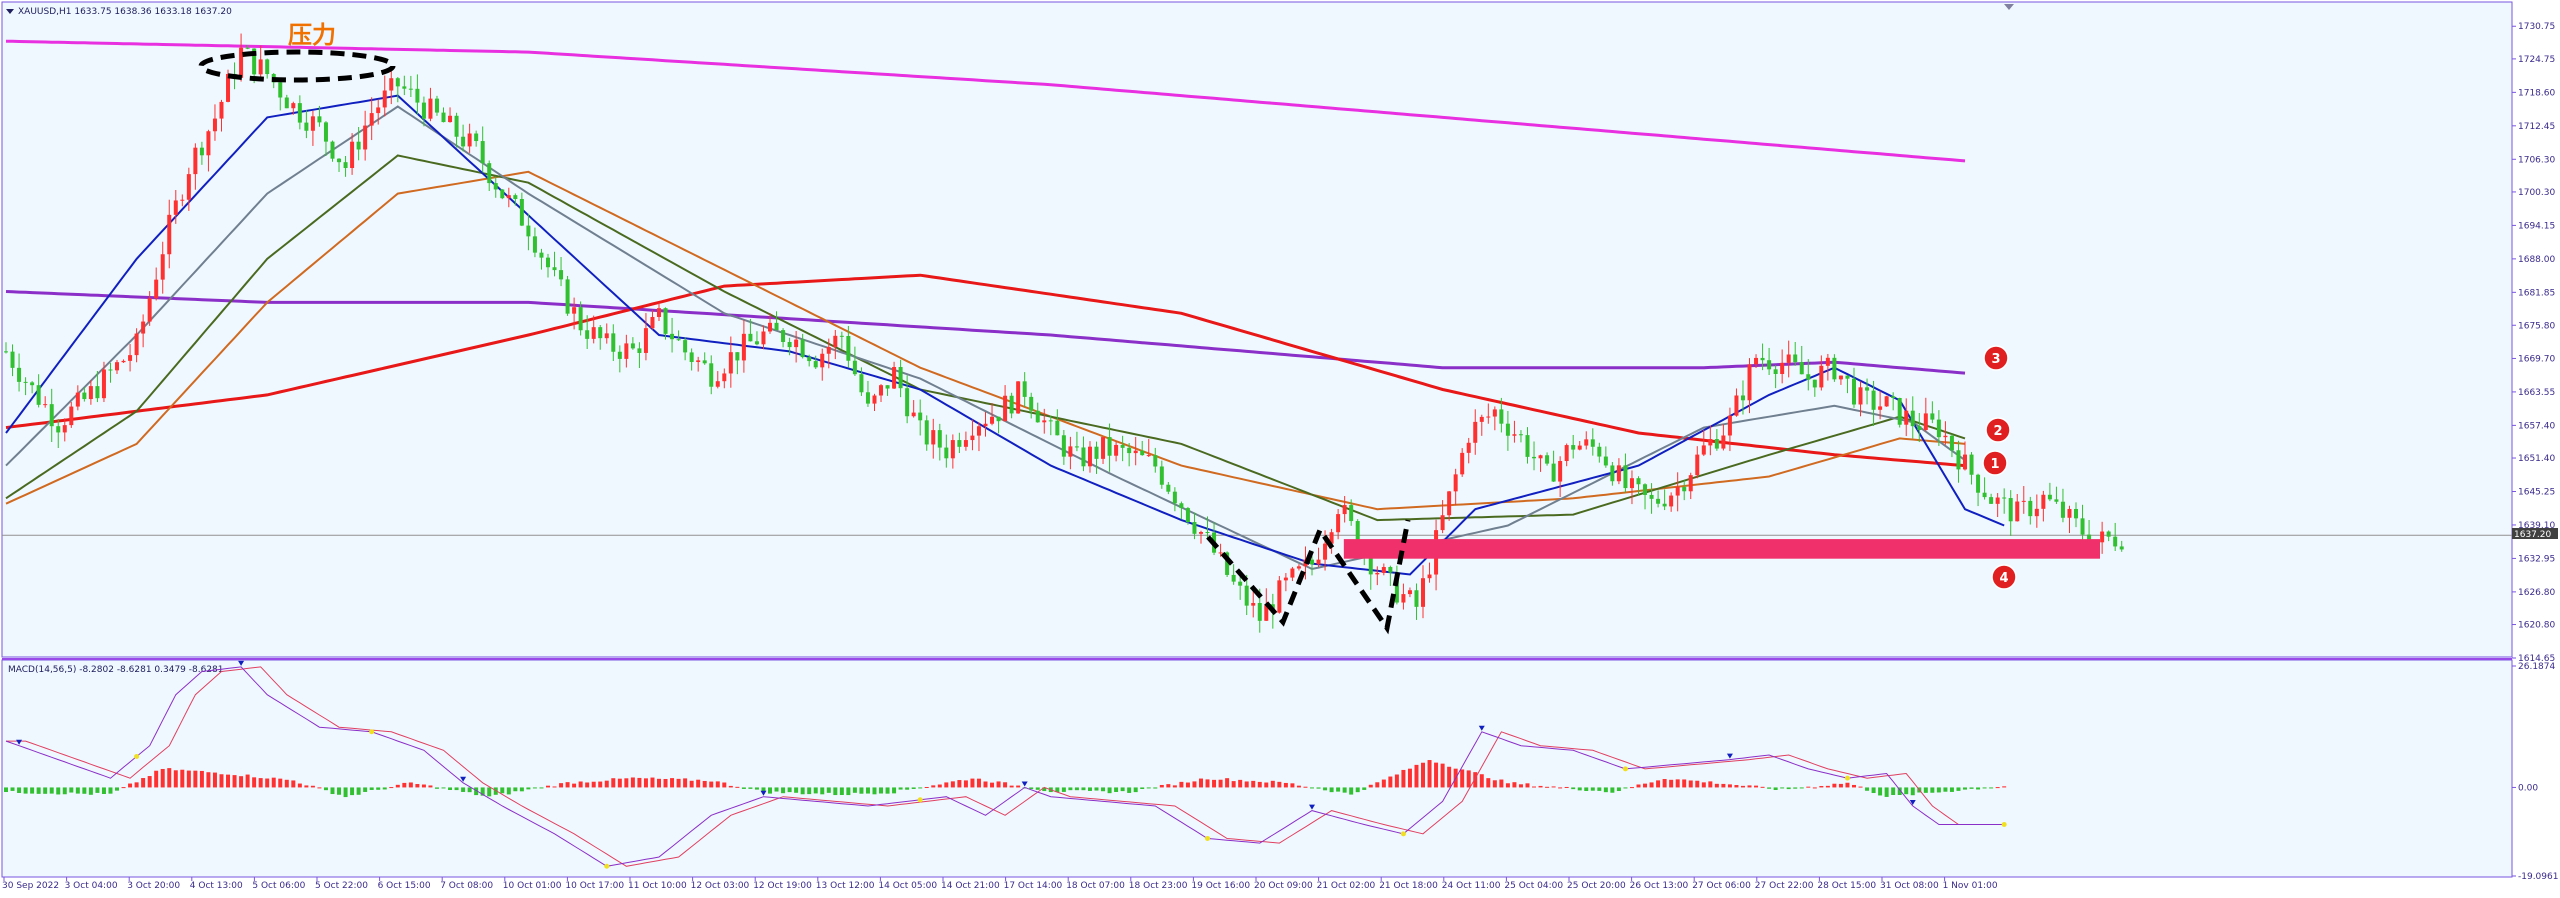  Describe the element at coordinates (278, 886) in the screenshot. I see `time-tick-label: 5 Oct 06:00` at that location.